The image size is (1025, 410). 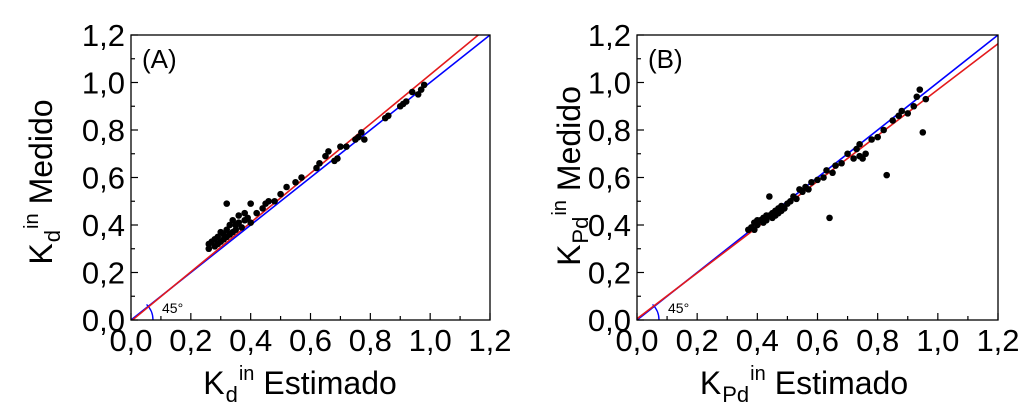 What do you see at coordinates (159, 59) in the screenshot?
I see `panel-label: (A)` at bounding box center [159, 59].